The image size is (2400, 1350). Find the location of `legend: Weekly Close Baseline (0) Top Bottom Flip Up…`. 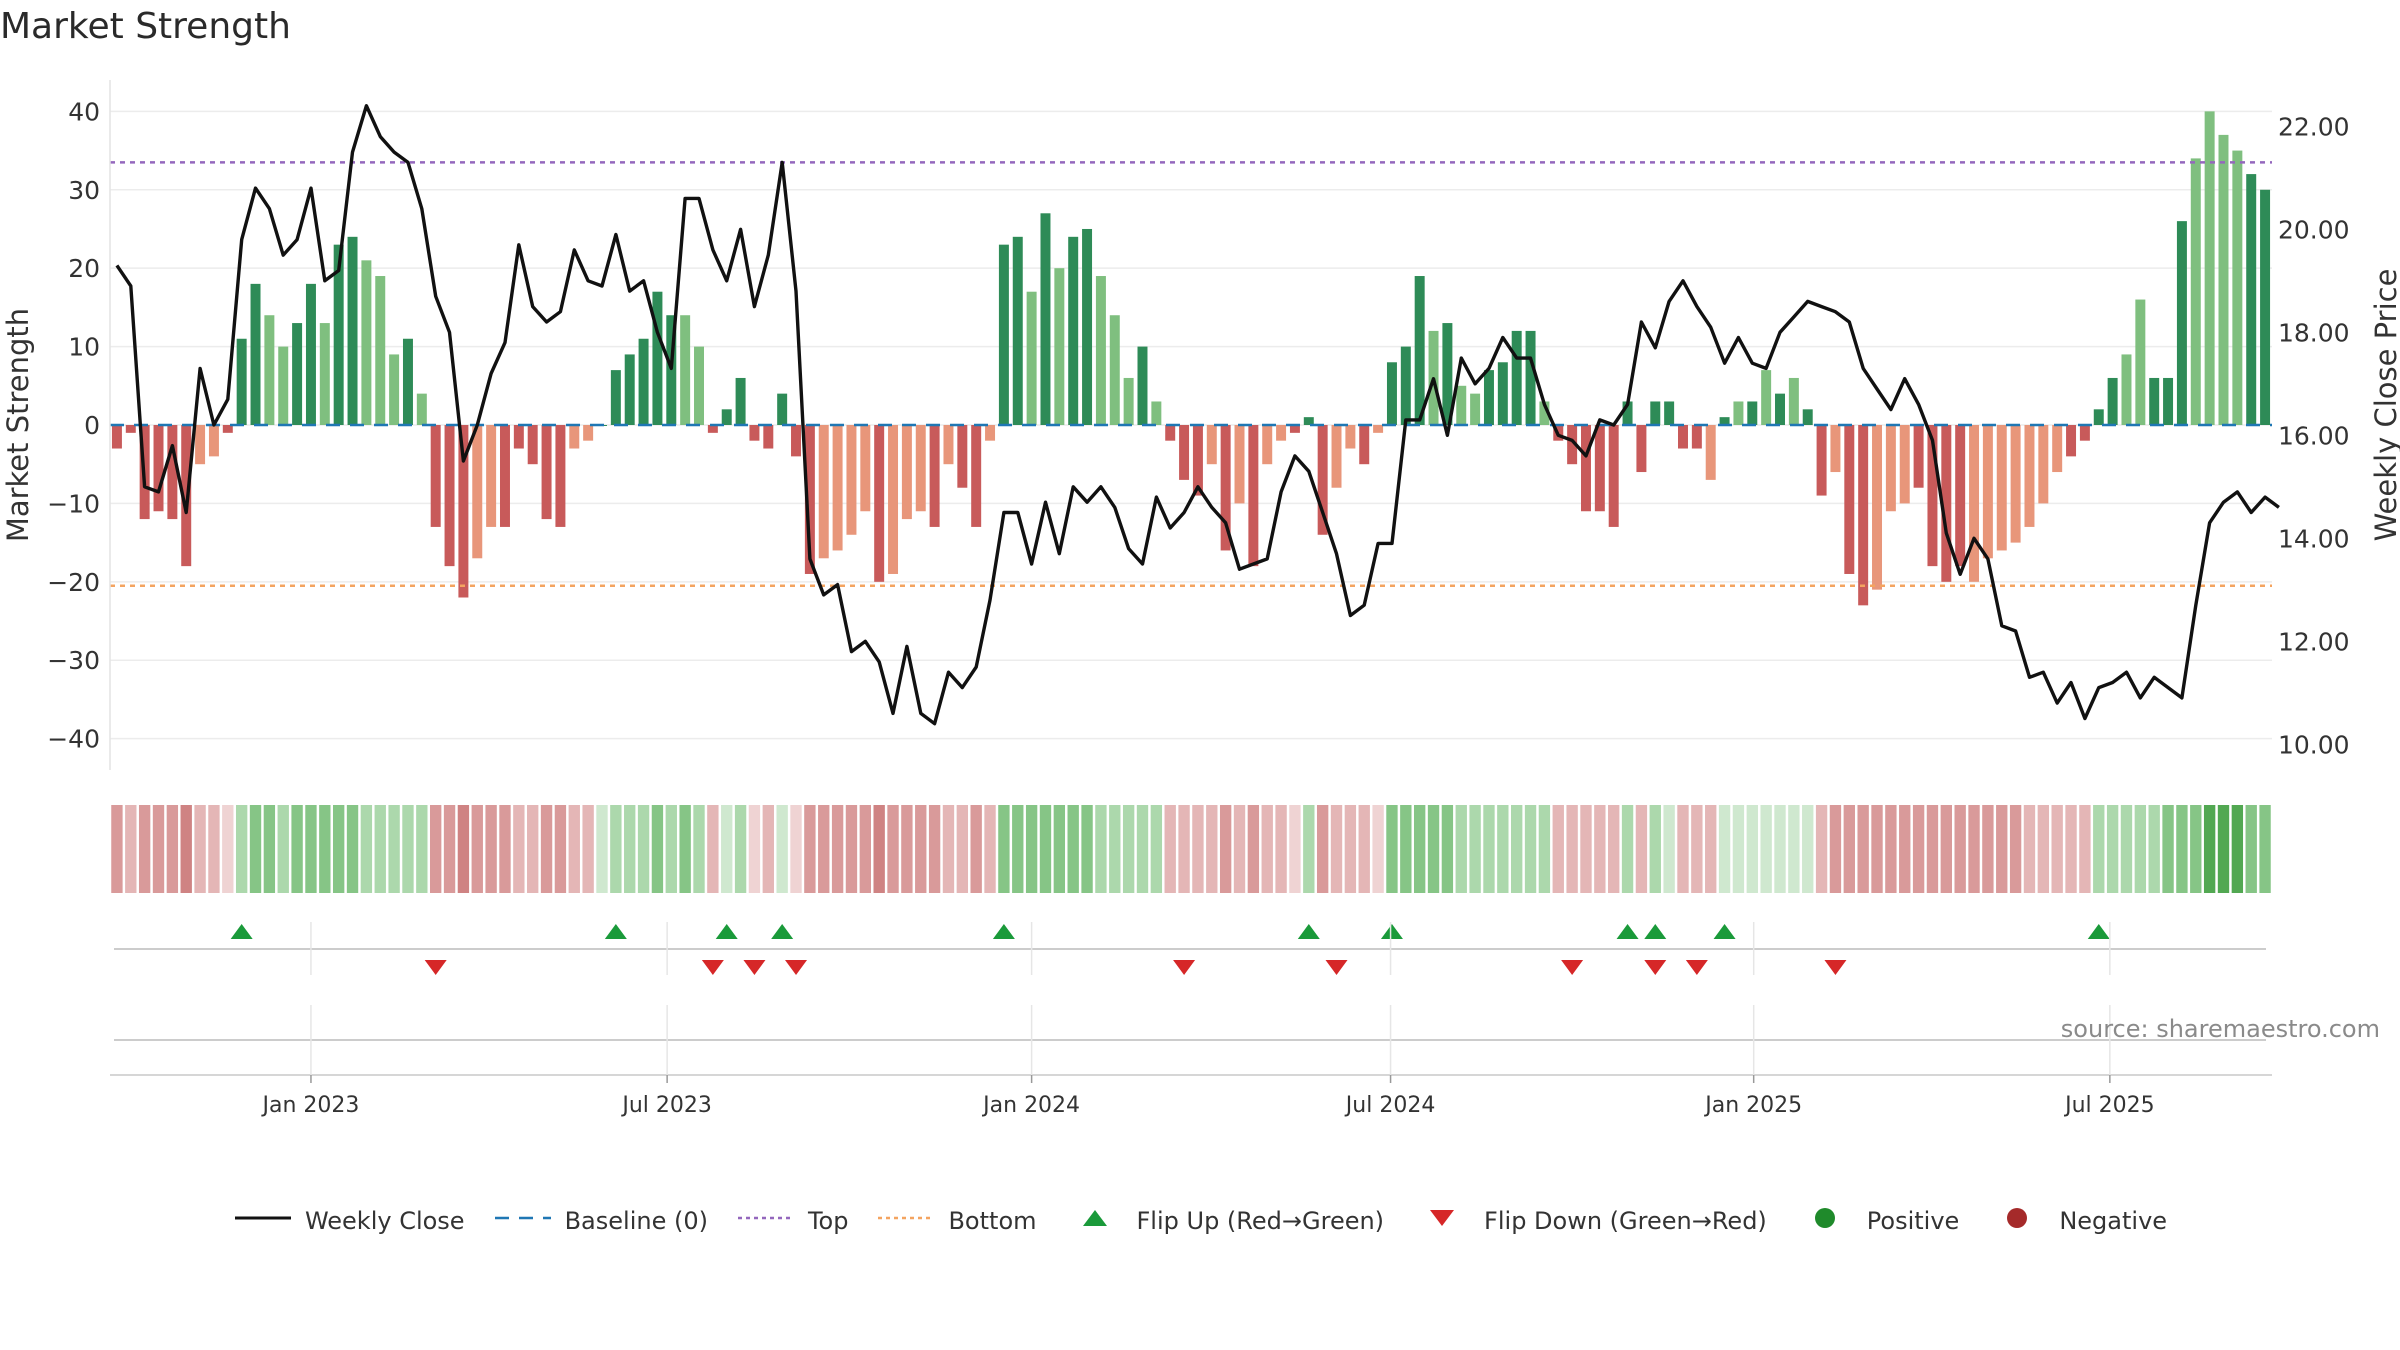

legend: Weekly Close Baseline (0) Top Bottom Flip Up… is located at coordinates (1200, 1221).